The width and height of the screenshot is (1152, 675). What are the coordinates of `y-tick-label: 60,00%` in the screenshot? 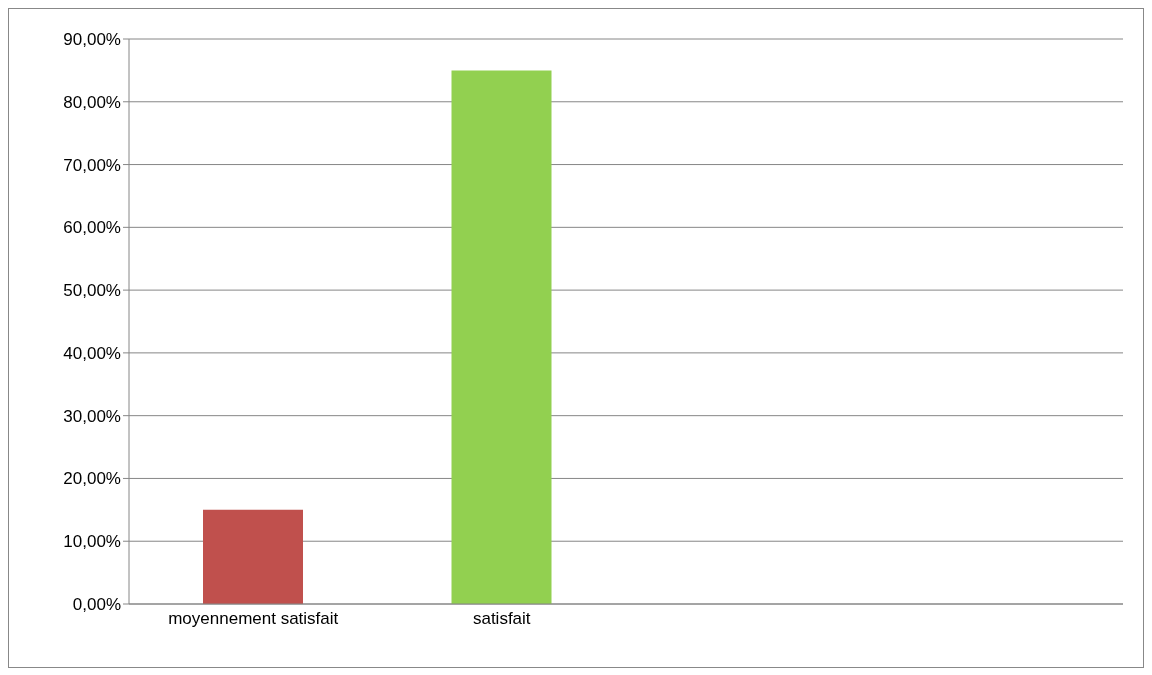 It's located at (92, 228).